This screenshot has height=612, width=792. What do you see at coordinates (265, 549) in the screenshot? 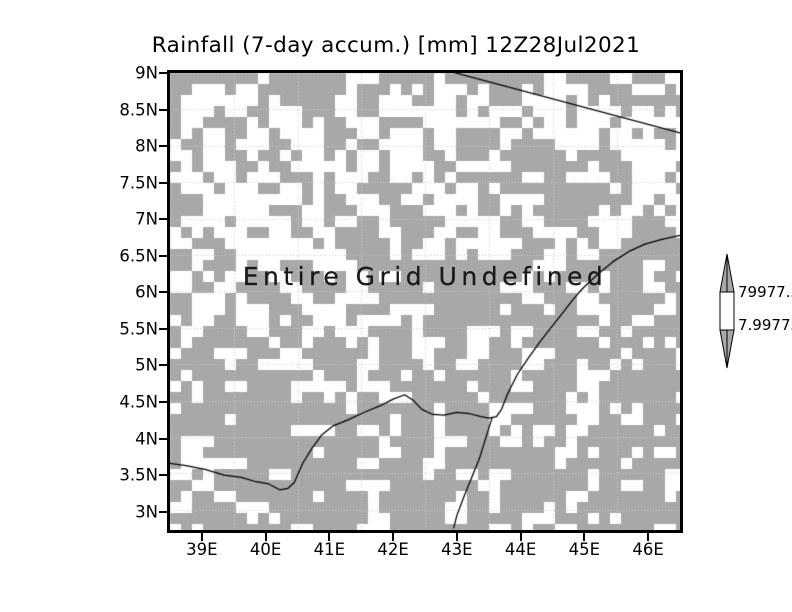
I see `x-tick-label: 40E` at bounding box center [265, 549].